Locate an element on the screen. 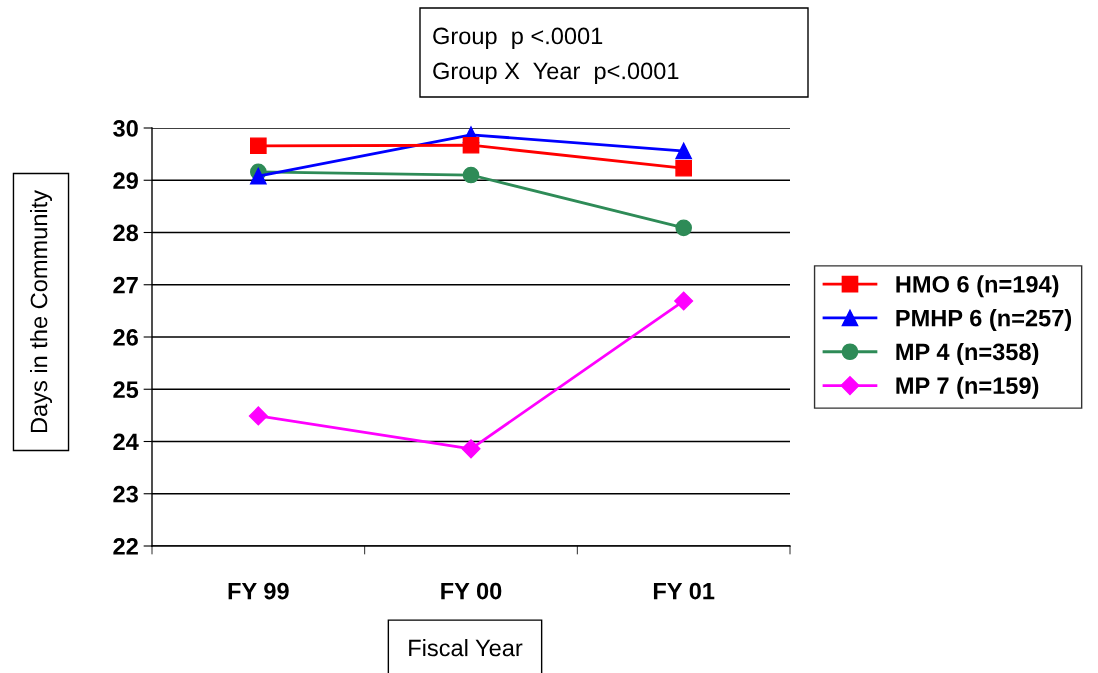 This screenshot has width=1098, height=673. text: Group X Year p<.0001 is located at coordinates (556, 73).